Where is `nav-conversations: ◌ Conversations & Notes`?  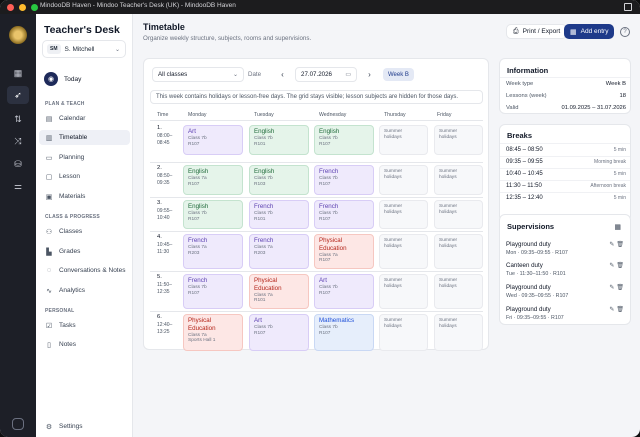
nav-conversations: ◌ Conversations & Notes is located at coordinates (84, 270).